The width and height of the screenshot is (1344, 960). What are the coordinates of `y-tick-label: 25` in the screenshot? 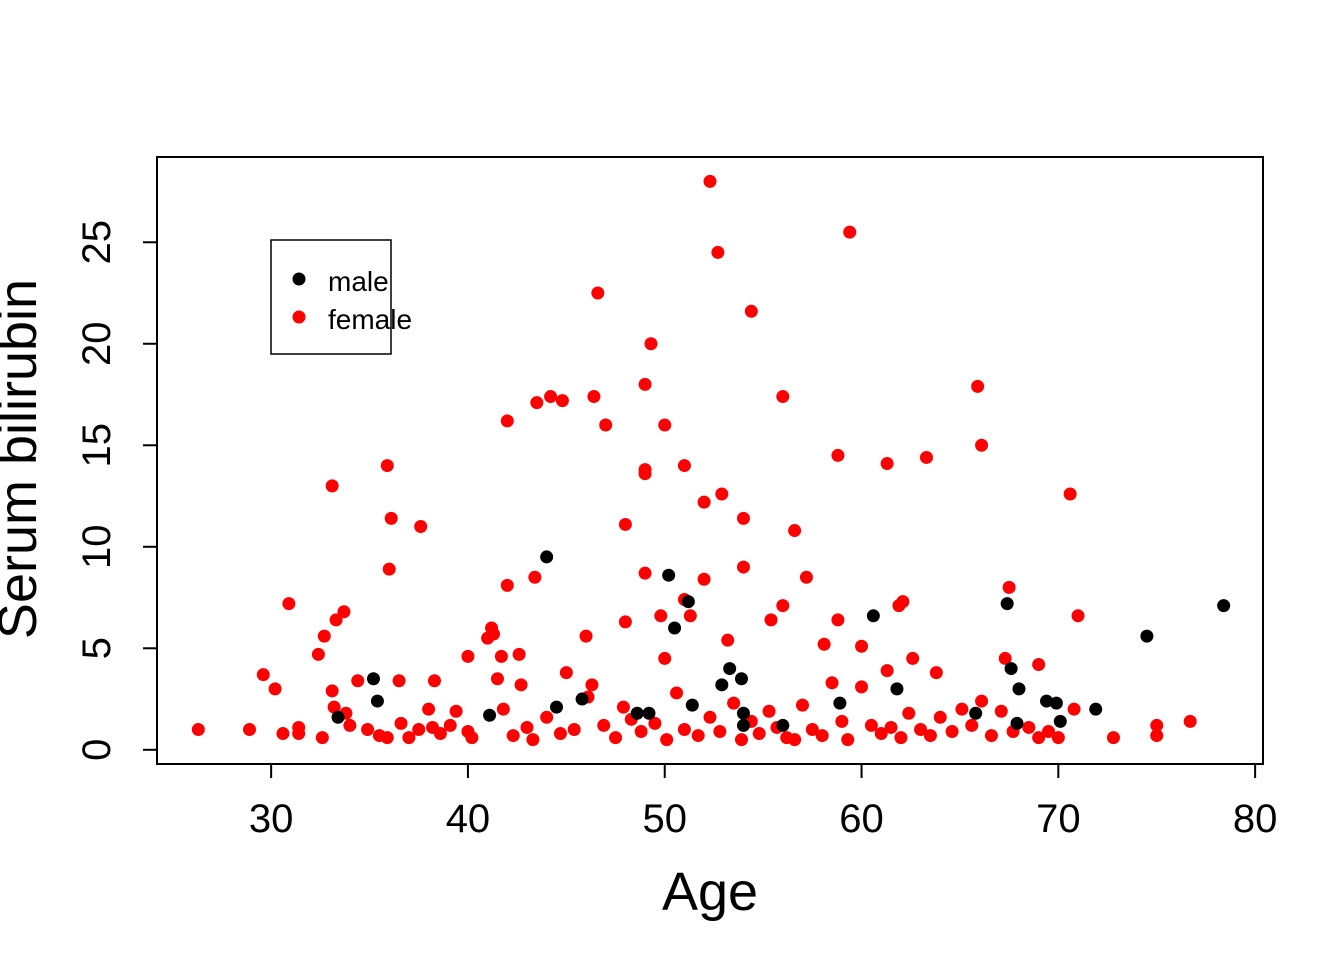 It's located at (97, 242).